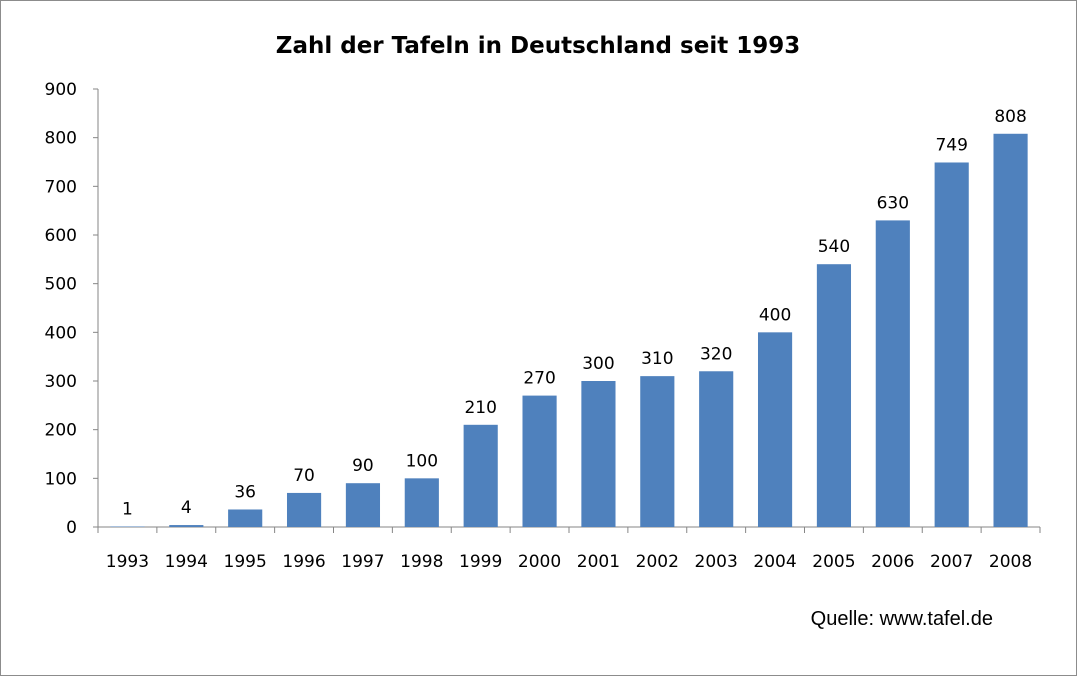 The width and height of the screenshot is (1077, 677). I want to click on x-tick-label: 1998, so click(421, 562).